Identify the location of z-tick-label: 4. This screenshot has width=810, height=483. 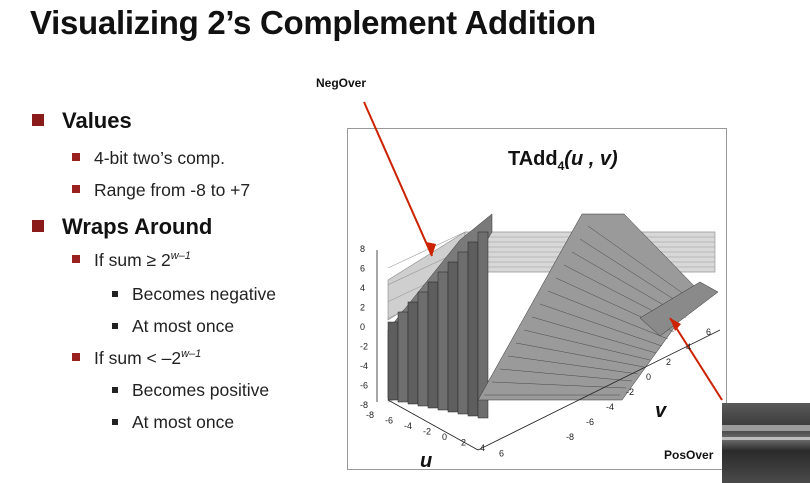
(362, 288).